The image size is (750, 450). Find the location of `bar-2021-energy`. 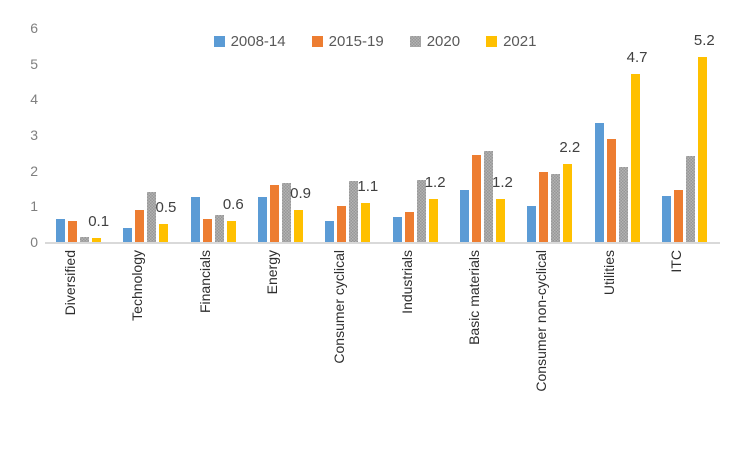

bar-2021-energy is located at coordinates (299, 225).